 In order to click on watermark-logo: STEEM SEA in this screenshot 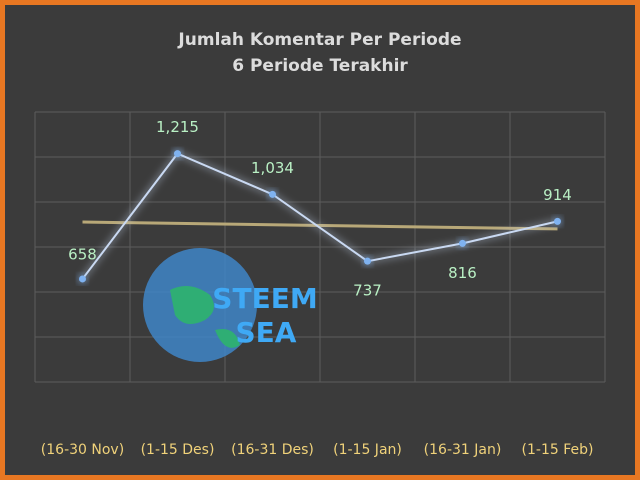, I will do `click(230, 305)`.